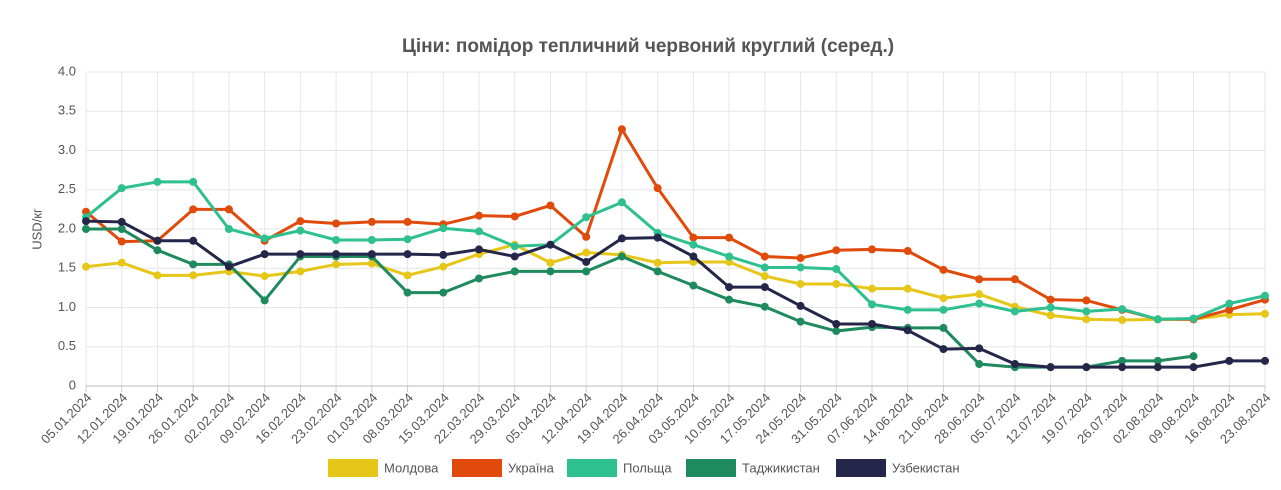 The height and width of the screenshot is (490, 1281). Describe the element at coordinates (926, 467) in the screenshot. I see `legend-label: Узбекистан` at that location.